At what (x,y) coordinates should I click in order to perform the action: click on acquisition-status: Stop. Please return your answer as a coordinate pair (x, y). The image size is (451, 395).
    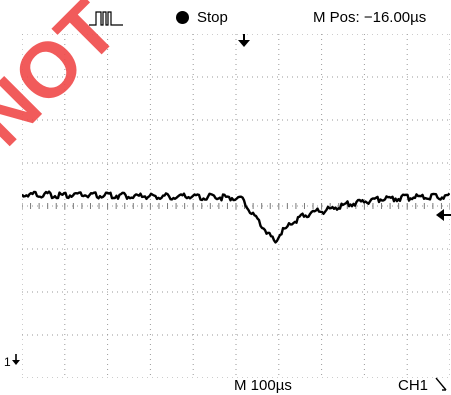
    Looking at the image, I should click on (212, 17).